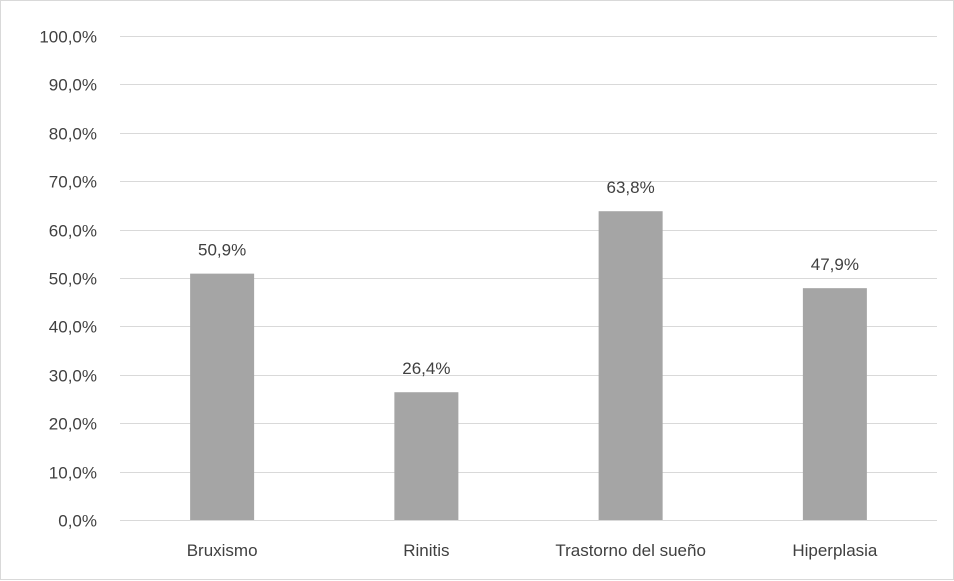  What do you see at coordinates (73, 376) in the screenshot?
I see `y-tick-label: 30,0%` at bounding box center [73, 376].